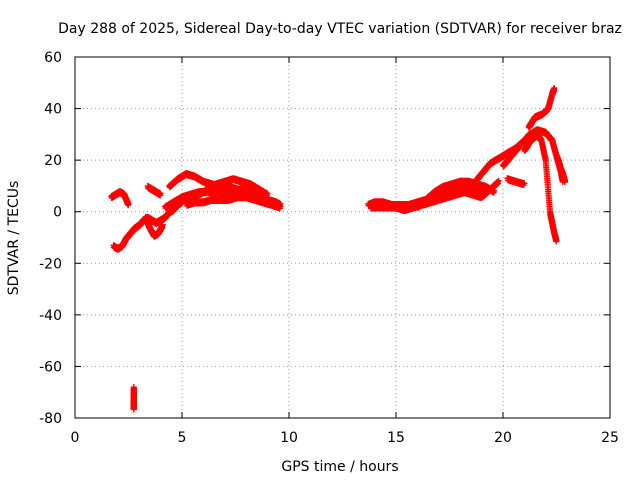  Describe the element at coordinates (516, 182) in the screenshot. I see `series-arc-evening-tail` at that location.